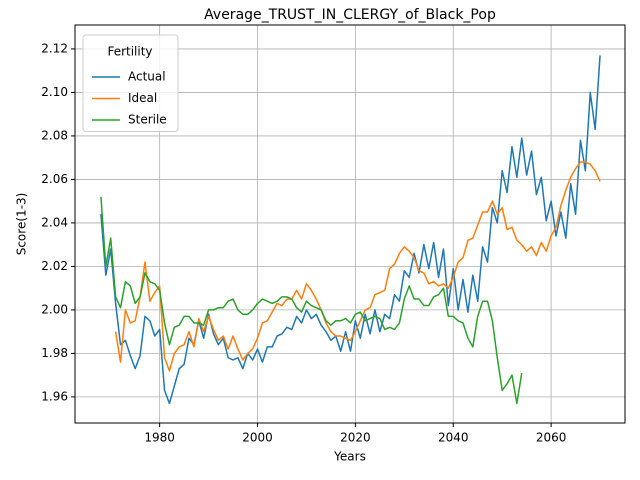 The image size is (640, 480). What do you see at coordinates (453, 438) in the screenshot?
I see `x-tick-label: 2040` at bounding box center [453, 438].